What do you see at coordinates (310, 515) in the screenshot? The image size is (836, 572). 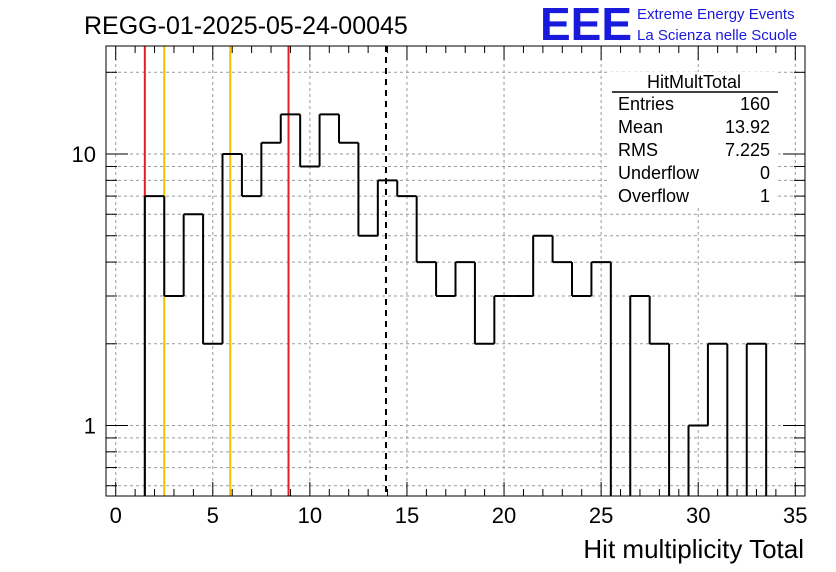 I see `x-tick-label: 10` at bounding box center [310, 515].